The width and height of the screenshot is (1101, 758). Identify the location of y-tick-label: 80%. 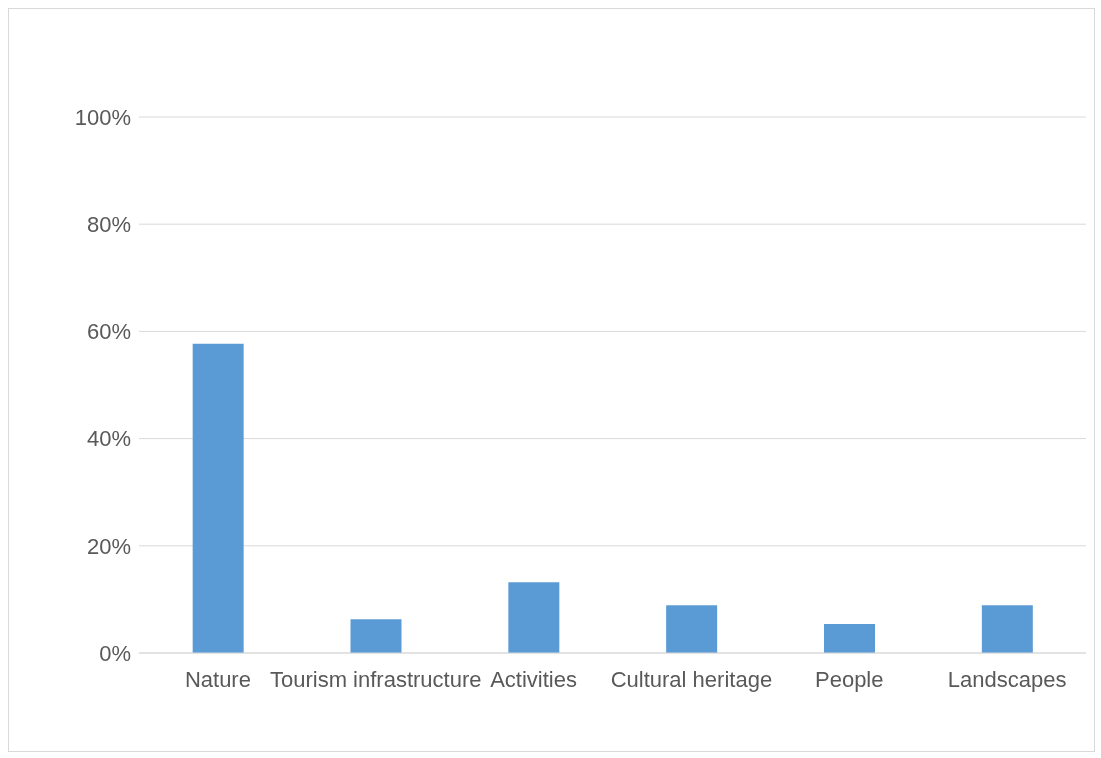
(108, 225).